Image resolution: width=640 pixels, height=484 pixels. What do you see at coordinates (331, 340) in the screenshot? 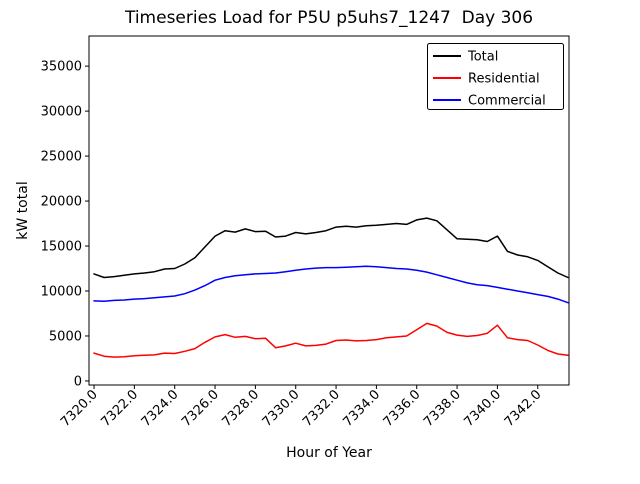
I see `series-line-residential` at bounding box center [331, 340].